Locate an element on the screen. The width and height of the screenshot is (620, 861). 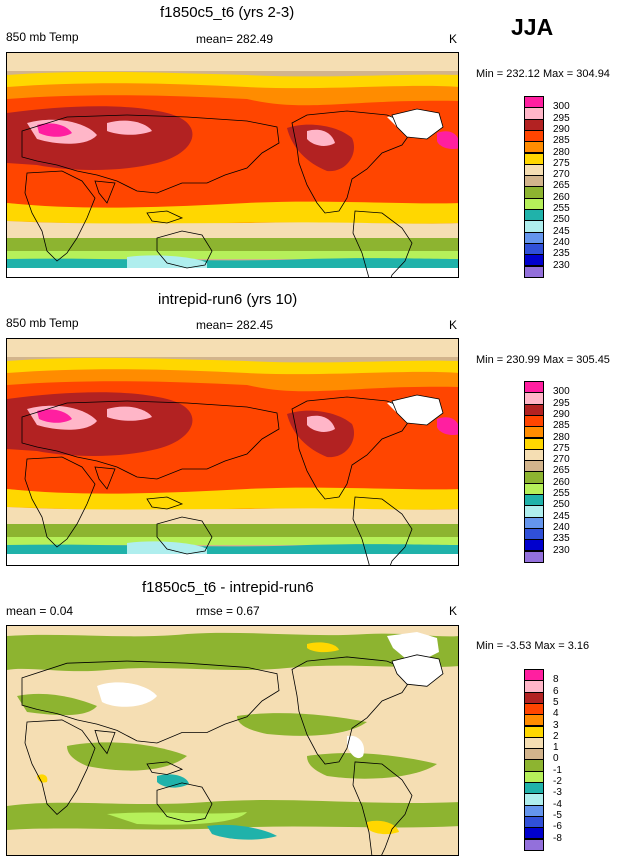
colorbar-tick-label: -5 is located at coordinates (557, 815).